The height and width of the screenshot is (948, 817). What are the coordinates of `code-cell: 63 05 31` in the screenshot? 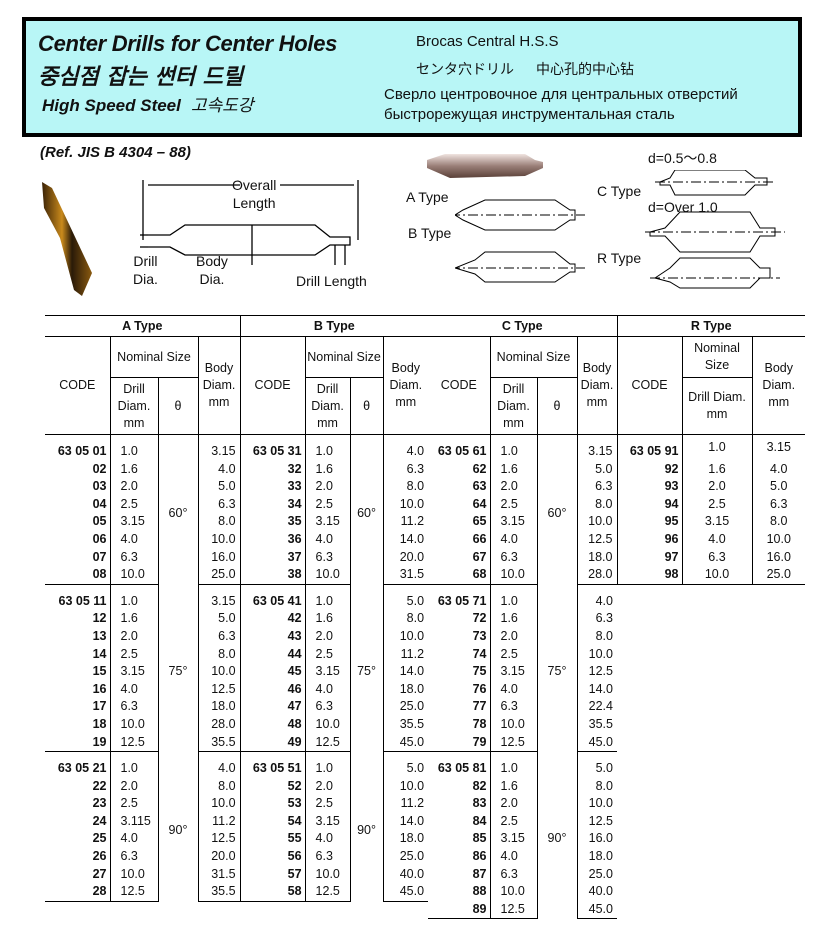 It's located at (272, 447).